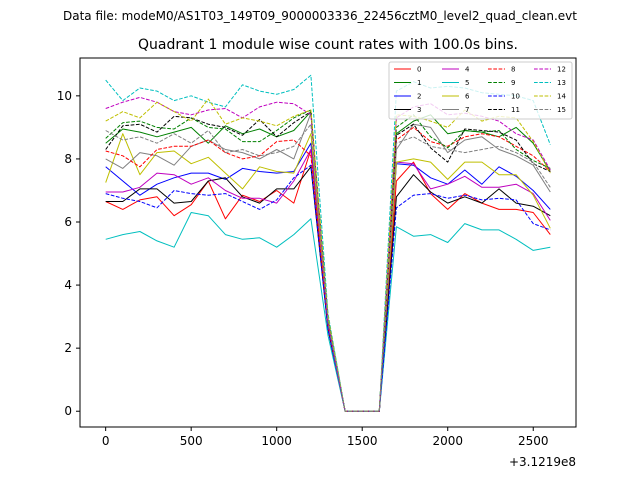 This screenshot has width=640, height=484. I want to click on x-tick-label: 2000, so click(447, 441).